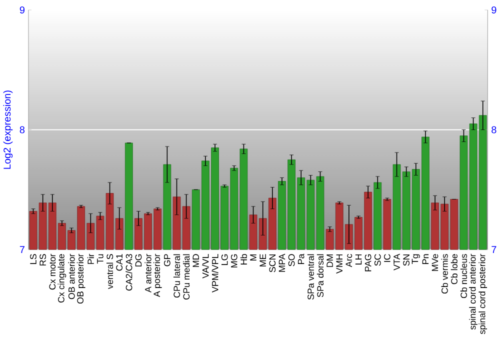 The image size is (500, 349). I want to click on x-tick-label: MG, so click(234, 261).